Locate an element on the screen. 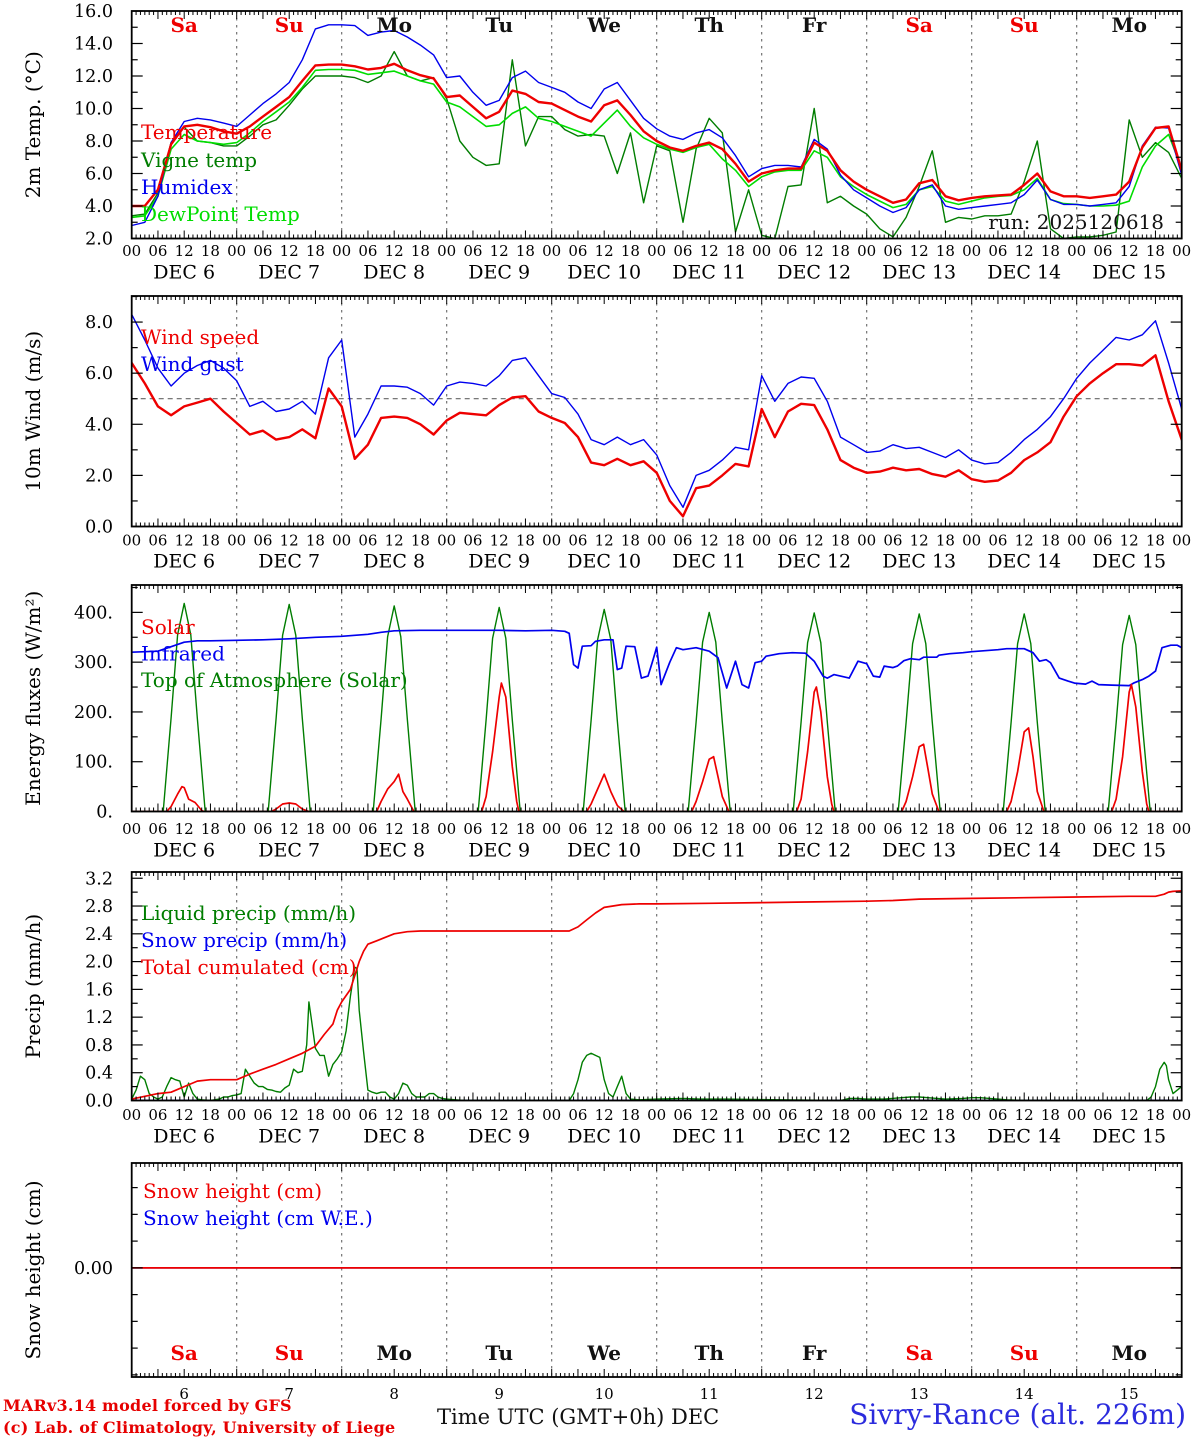 Image resolution: width=1194 pixels, height=1440 pixels. station-label: Sivry-Rance (alt. 226m) is located at coordinates (1017, 1414).